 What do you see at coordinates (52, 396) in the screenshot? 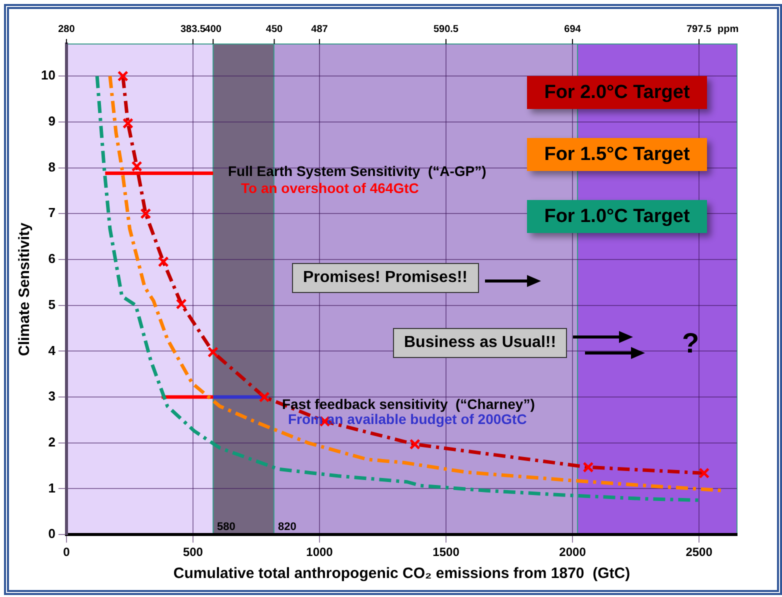
I see `y-tick-label: 3` at bounding box center [52, 396].